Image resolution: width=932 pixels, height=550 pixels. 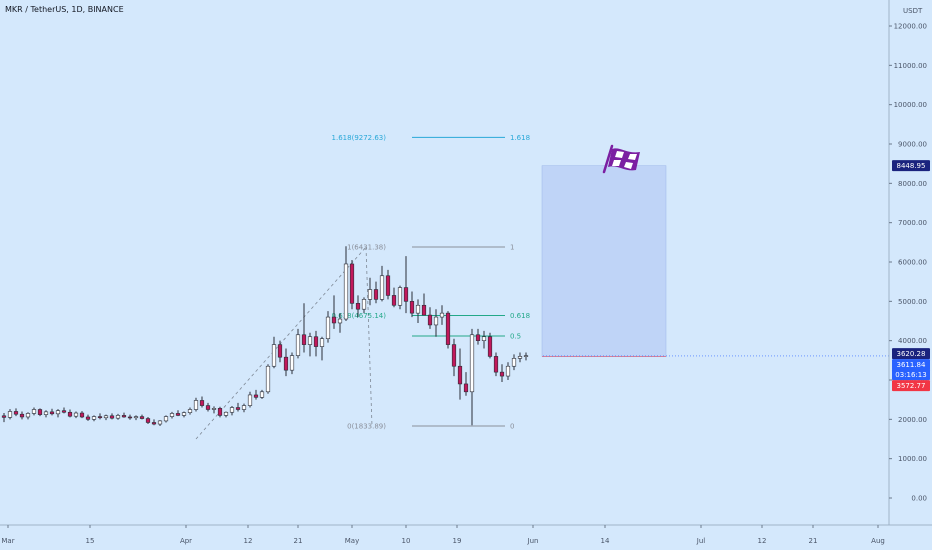 What do you see at coordinates (912, 341) in the screenshot?
I see `y-tick-label: 4000.00` at bounding box center [912, 341].